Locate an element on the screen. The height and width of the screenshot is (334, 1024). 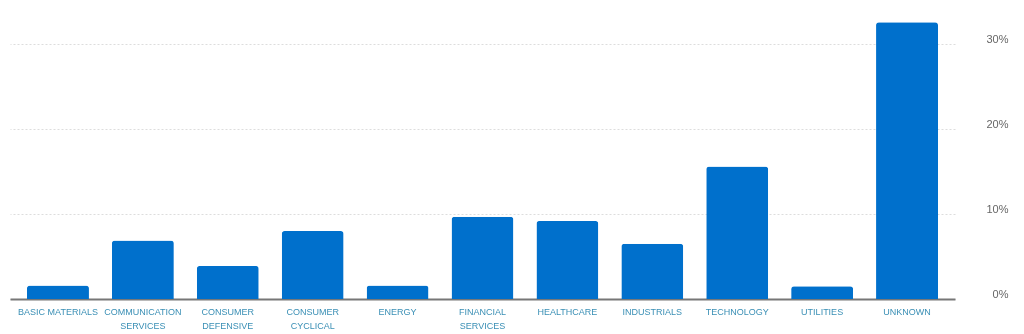
x-tick-label: UTILITIES is located at coordinates (822, 311).